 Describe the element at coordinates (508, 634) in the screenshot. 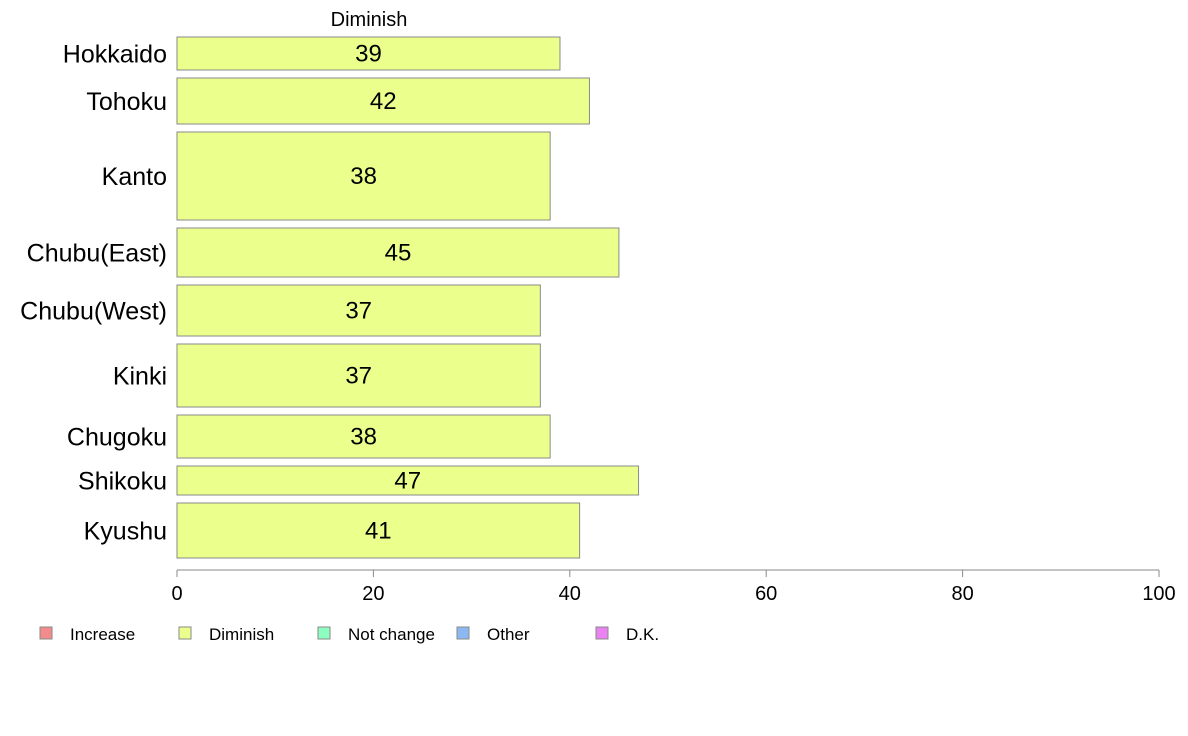

I see `legend-label: Other` at that location.